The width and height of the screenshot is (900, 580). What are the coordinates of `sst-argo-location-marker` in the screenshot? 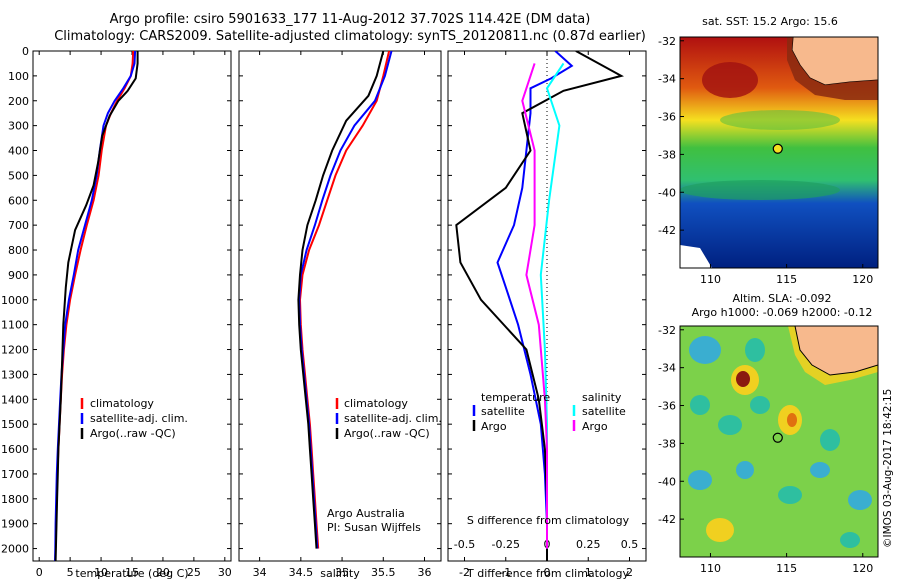 It's located at (777, 148).